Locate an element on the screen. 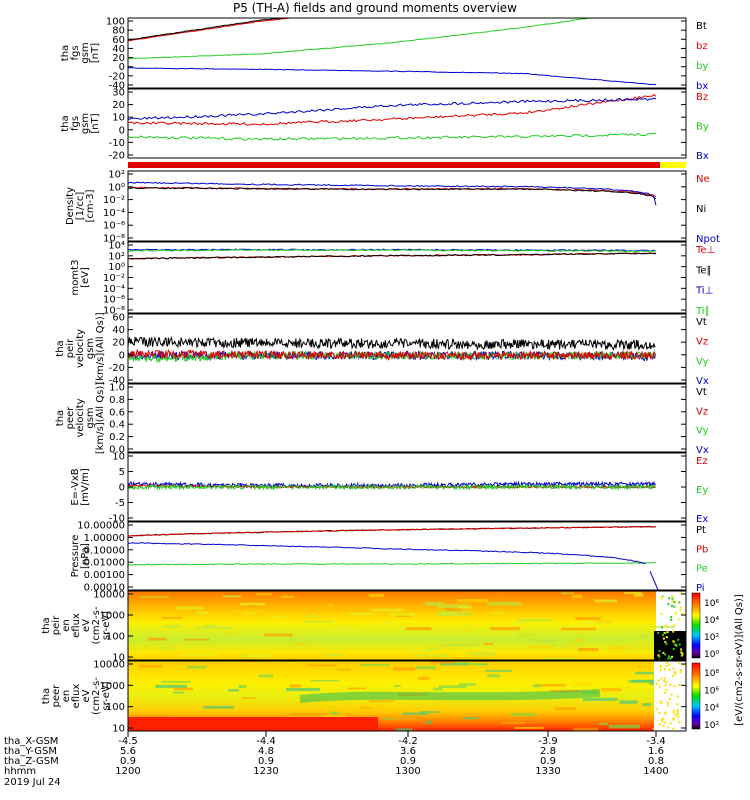 The image size is (750, 800). legend-label: Ti∥ is located at coordinates (702, 311).